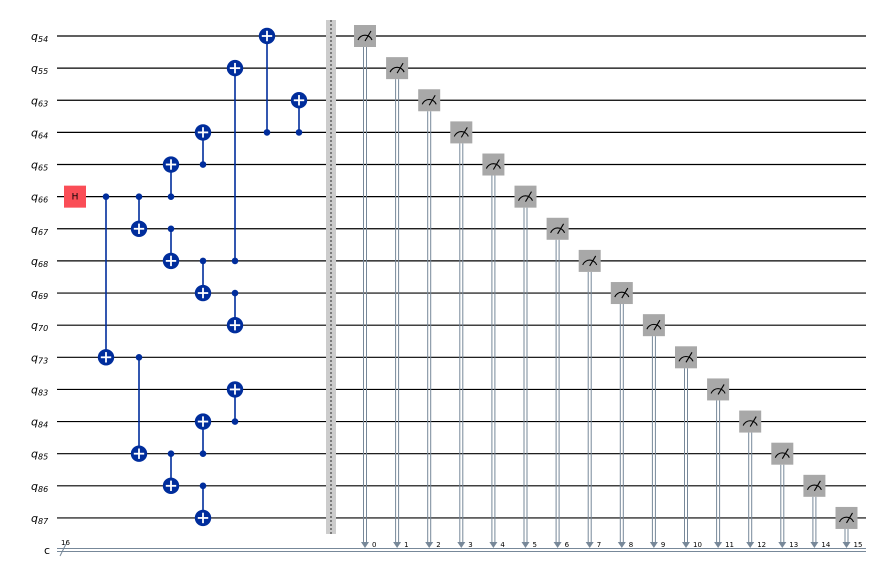  I want to click on qubit-label-69: q69, so click(39, 294).